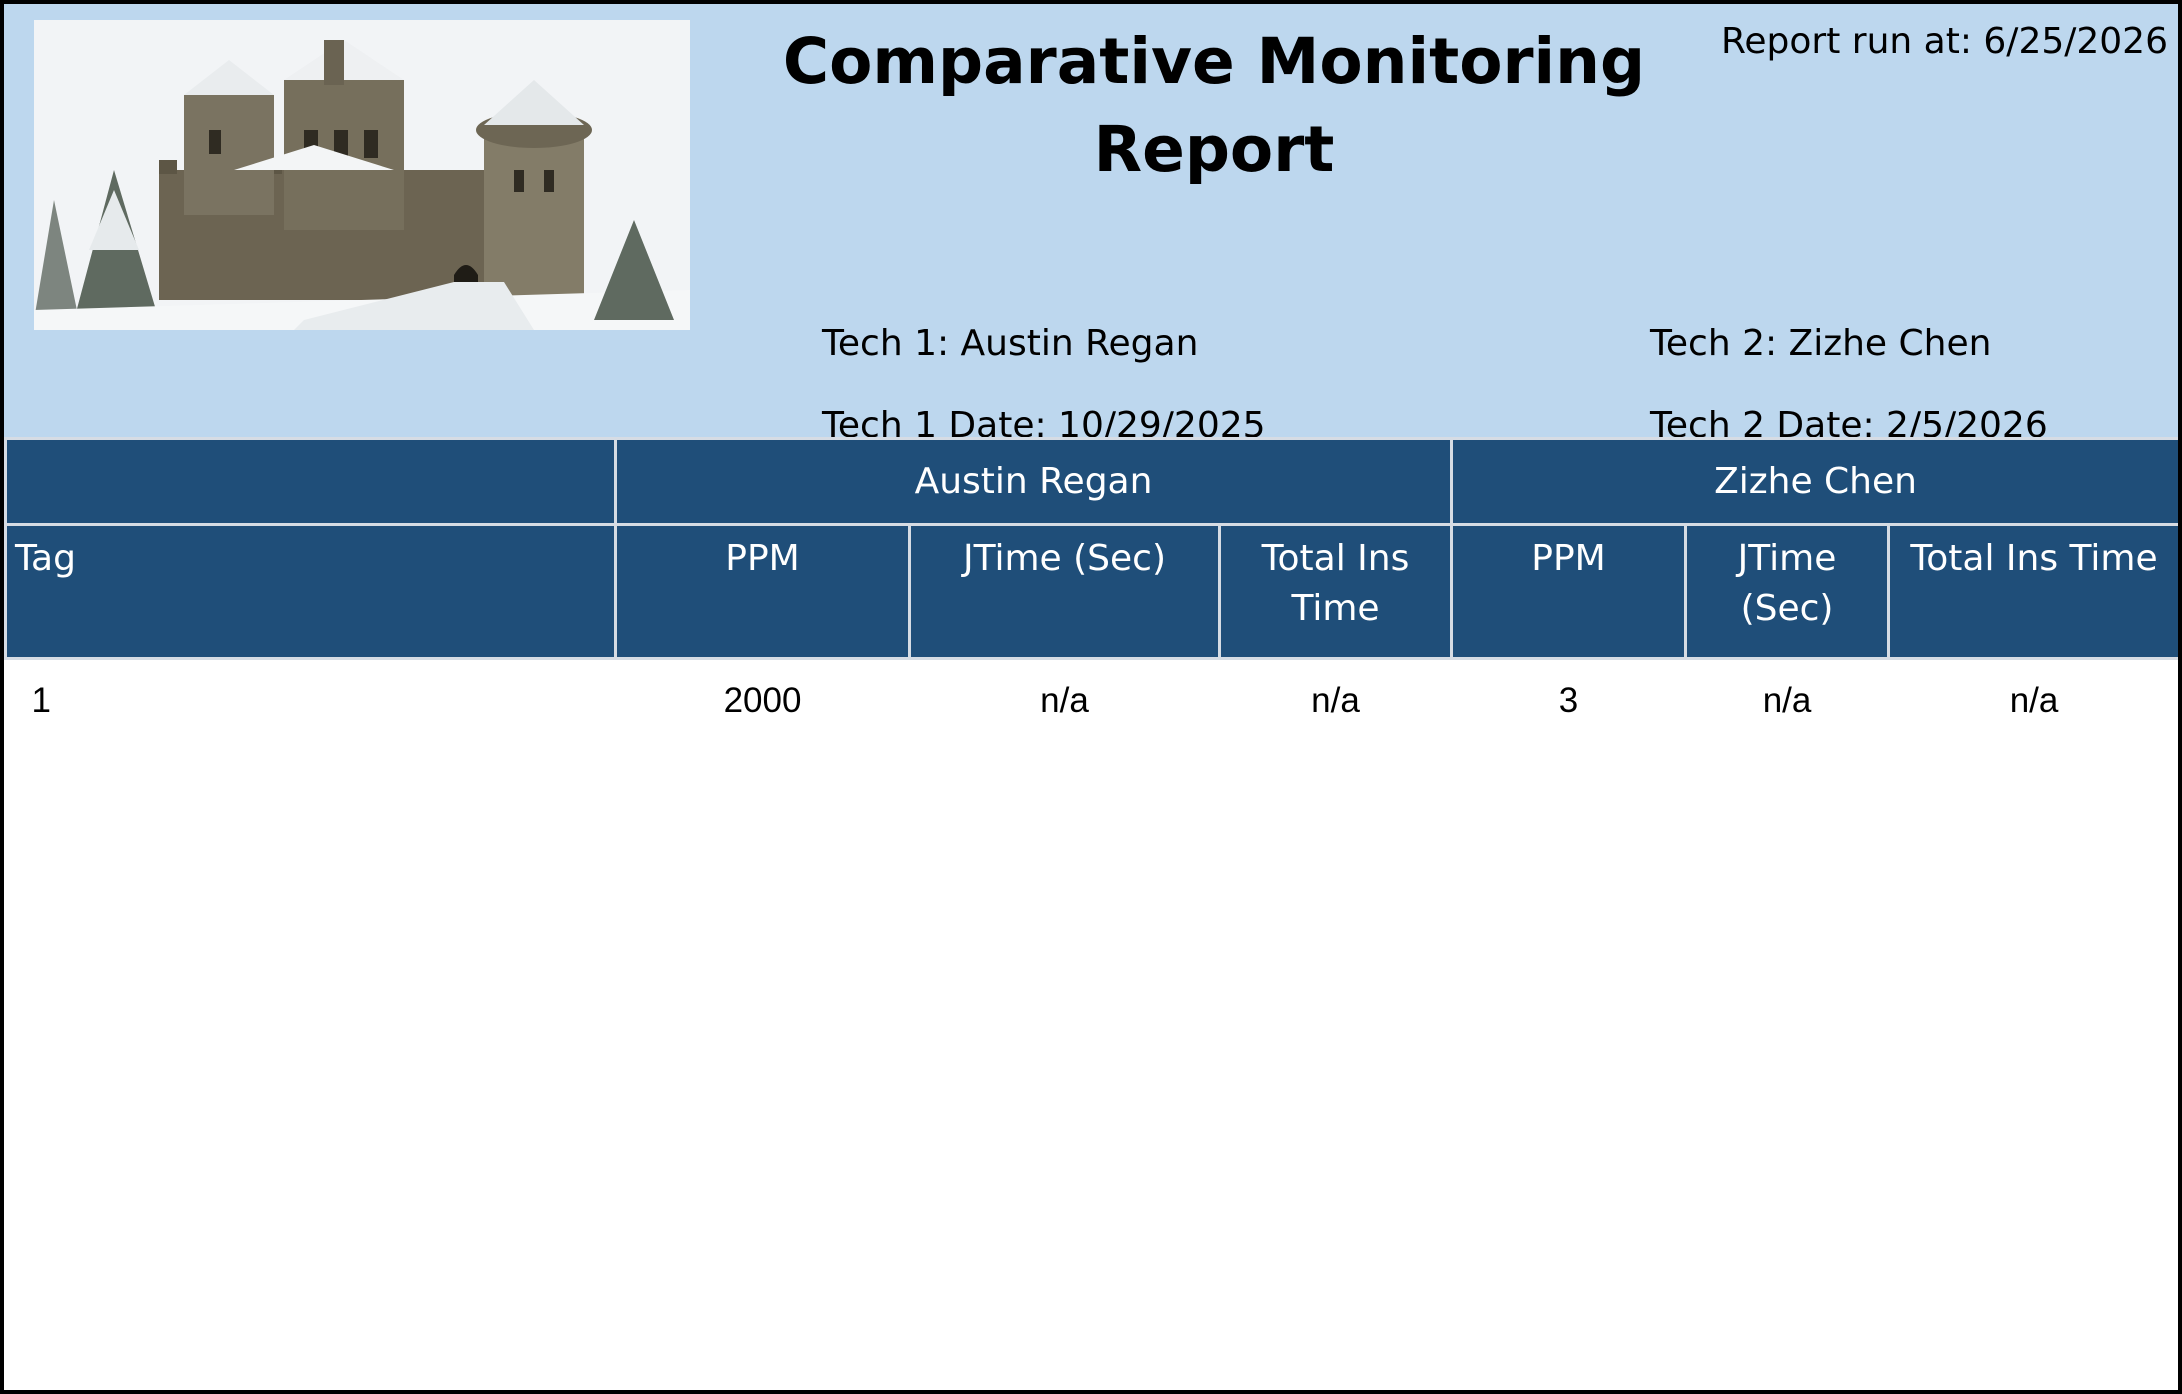  What do you see at coordinates (1814, 481) in the screenshot?
I see `group-header-tech2: Zizhe Chen` at bounding box center [1814, 481].